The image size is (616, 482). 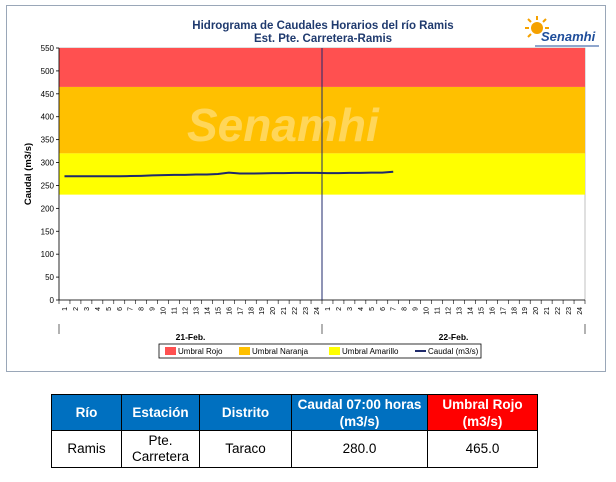 What do you see at coordinates (191, 337) in the screenshot?
I see `day-label: 21-Feb.` at bounding box center [191, 337].